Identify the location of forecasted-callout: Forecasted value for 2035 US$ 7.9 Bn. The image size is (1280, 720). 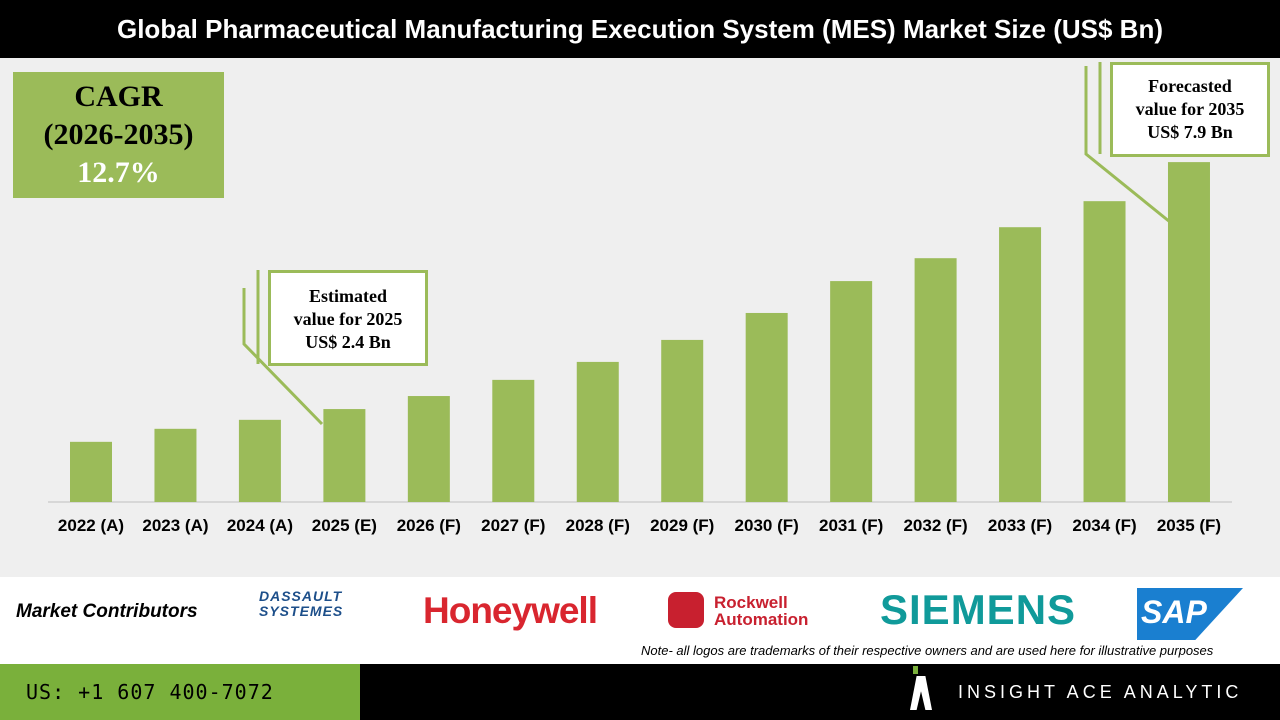
(1190, 109).